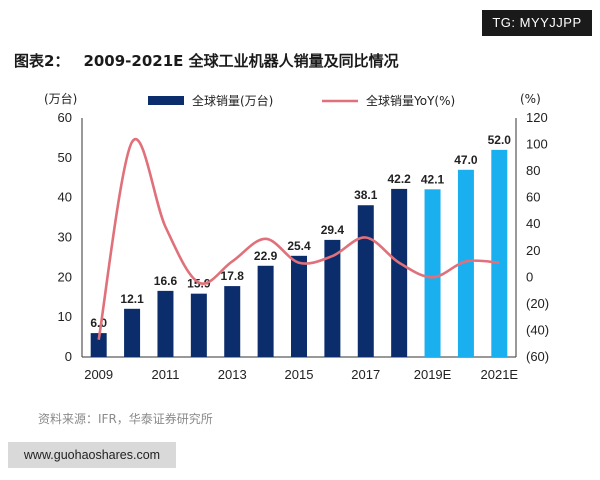 The height and width of the screenshot is (480, 600). What do you see at coordinates (466, 160) in the screenshot?
I see `bar-value-label: 47.0` at bounding box center [466, 160].